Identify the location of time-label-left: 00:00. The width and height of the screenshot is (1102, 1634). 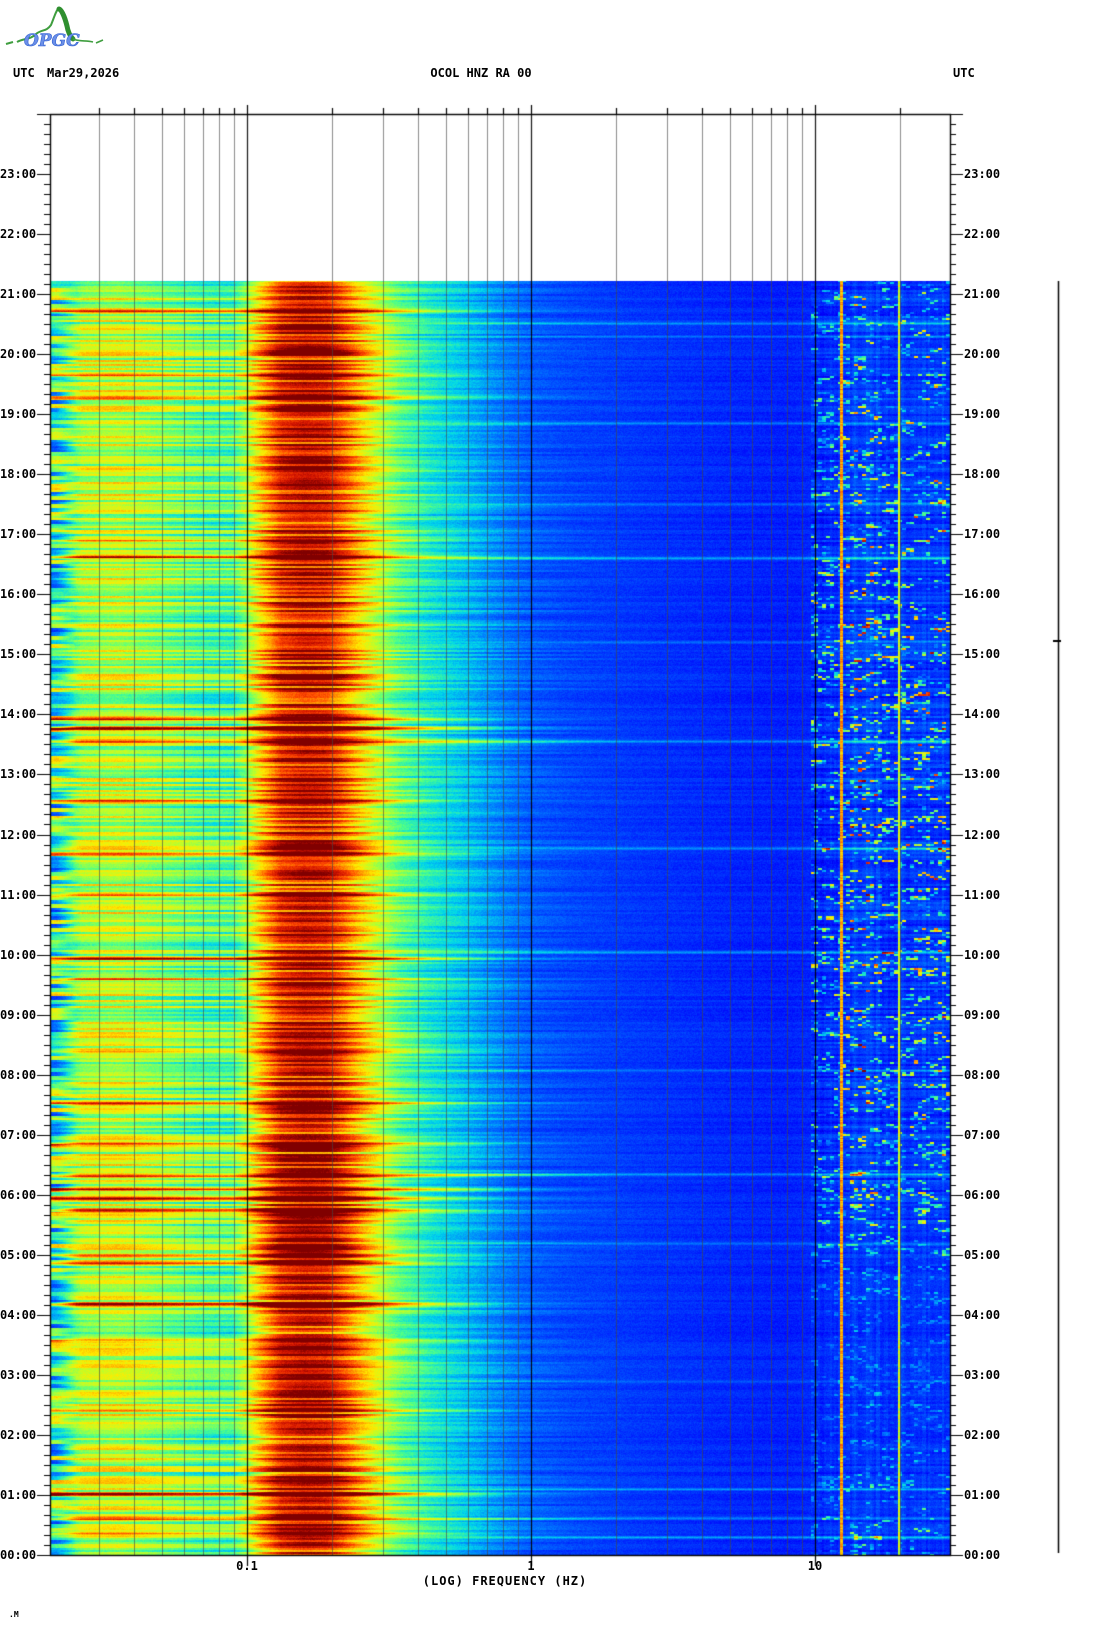
(18, 1555).